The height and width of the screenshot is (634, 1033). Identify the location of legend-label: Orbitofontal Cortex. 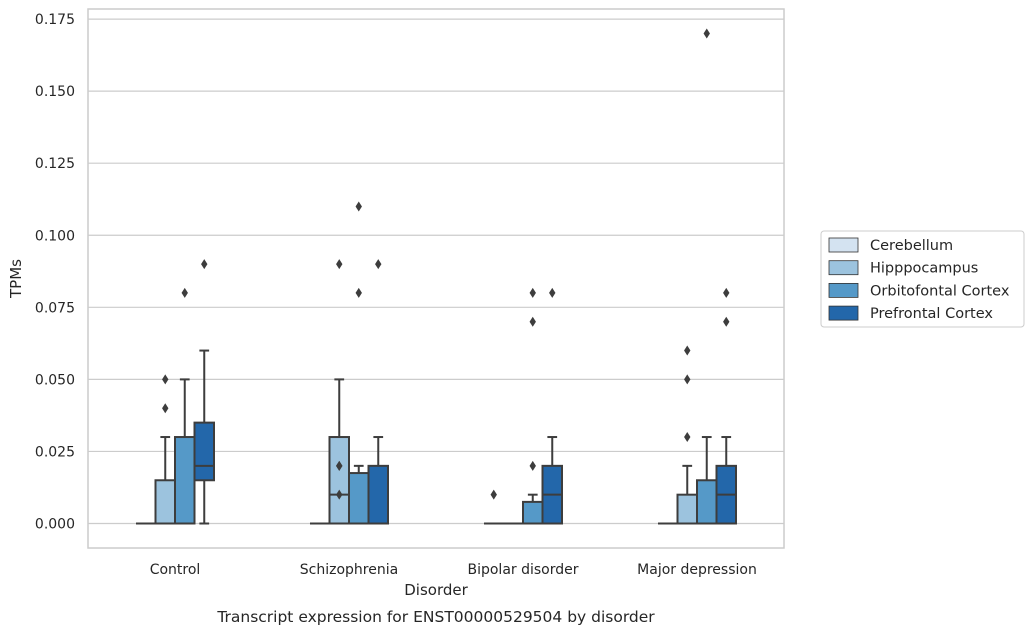
(940, 291).